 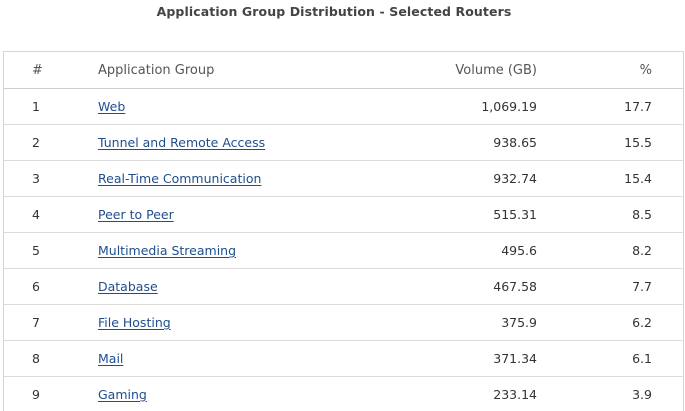 I want to click on column-header-application-group: Application Group, so click(x=156, y=70).